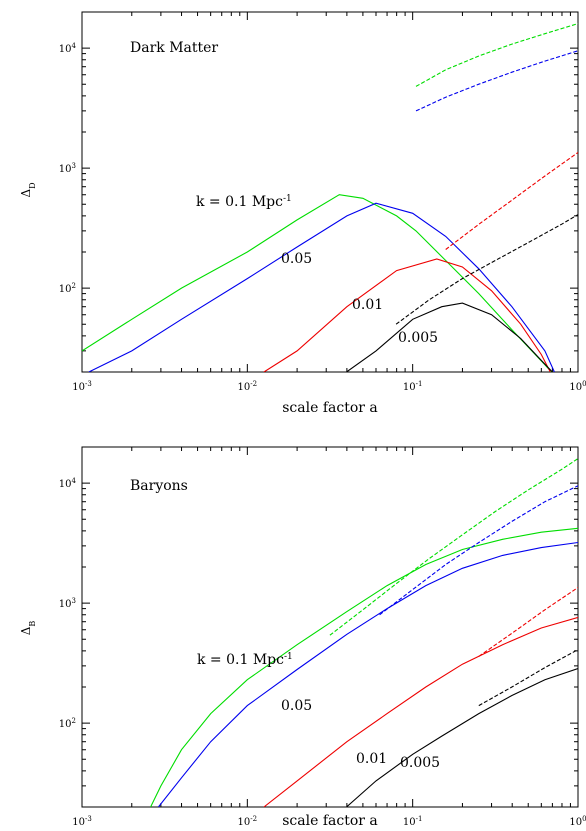  What do you see at coordinates (32, 624) in the screenshot?
I see `y-axis-subscript: B` at bounding box center [32, 624].